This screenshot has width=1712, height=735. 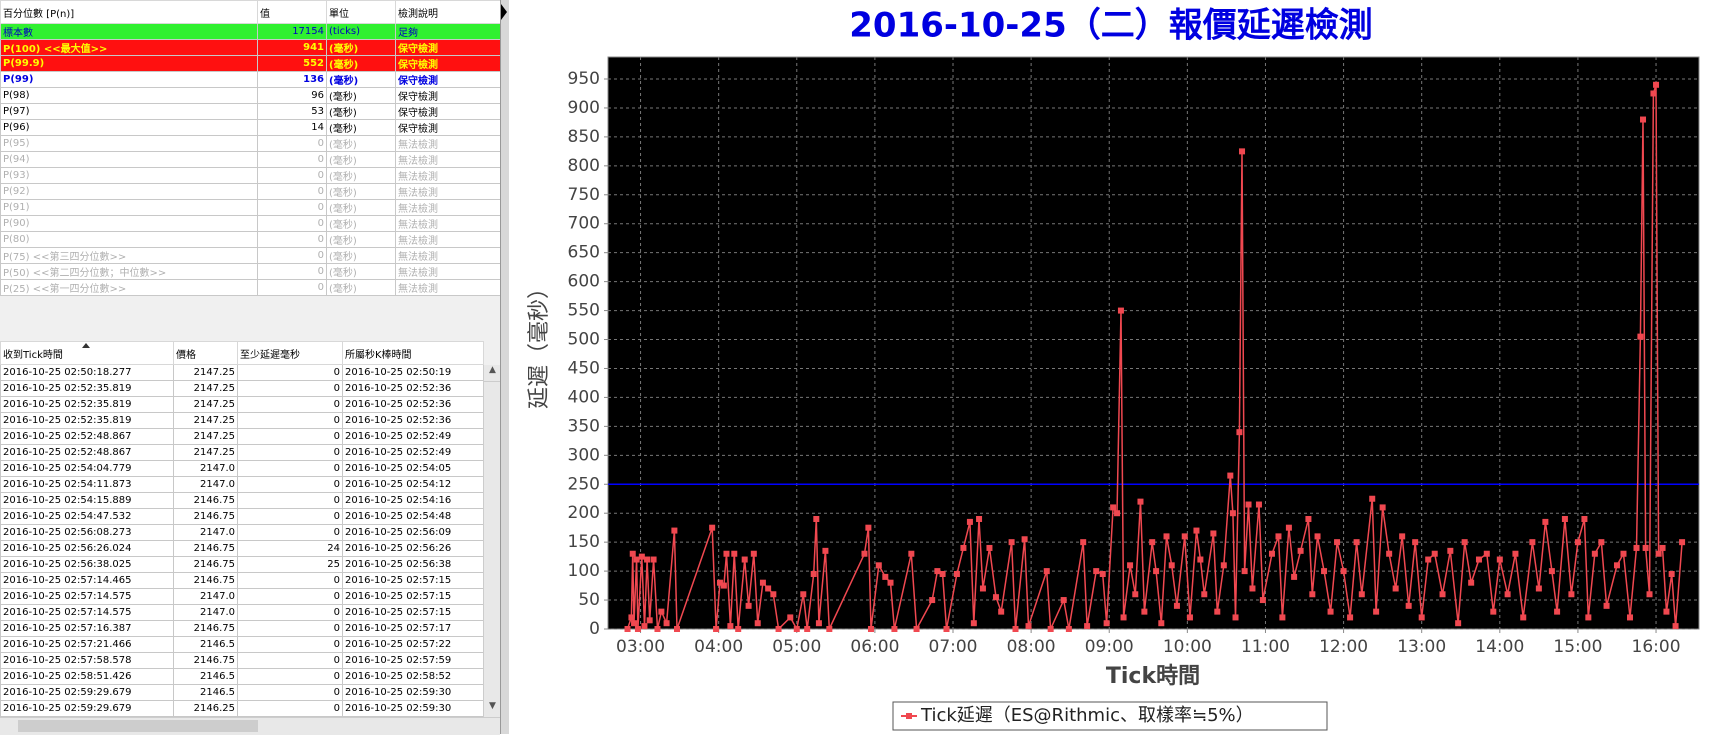 What do you see at coordinates (1031, 647) in the screenshot?
I see `x-tick-label: 08:00` at bounding box center [1031, 647].